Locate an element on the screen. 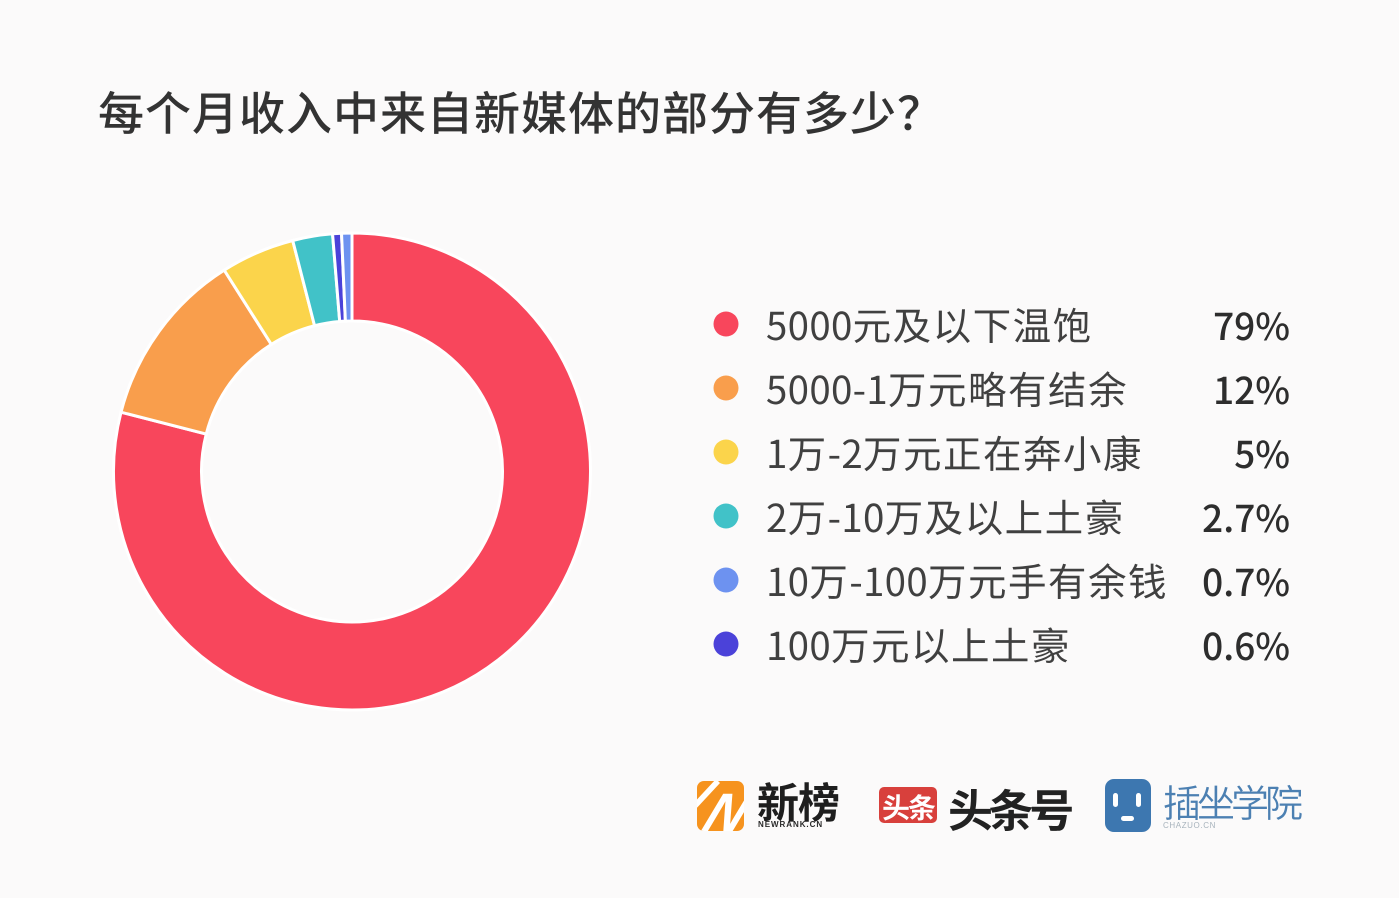 Image resolution: width=1399 pixels, height=898 pixels. svg-text: CHAZUO.CN is located at coordinates (1189, 825).